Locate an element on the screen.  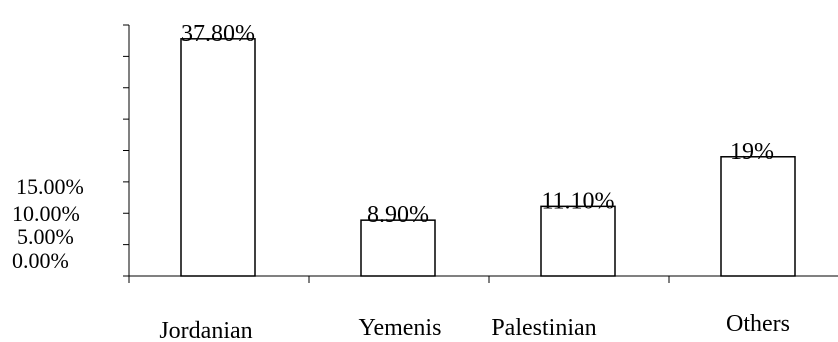
data-label-jordanian: 37.80% is located at coordinates (218, 34).